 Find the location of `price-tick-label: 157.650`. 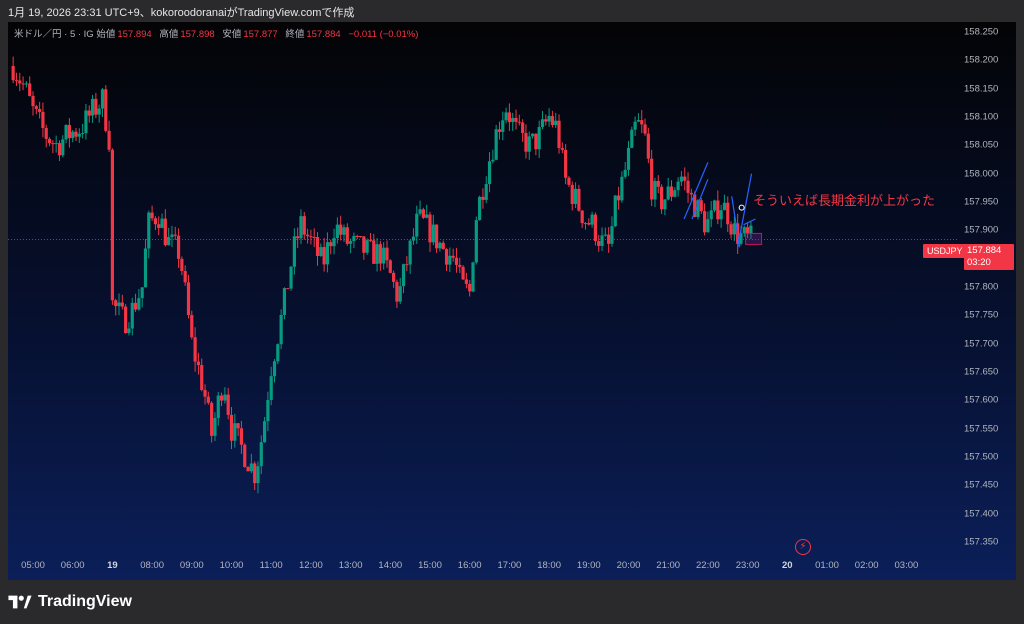

price-tick-label: 157.650 is located at coordinates (981, 372).